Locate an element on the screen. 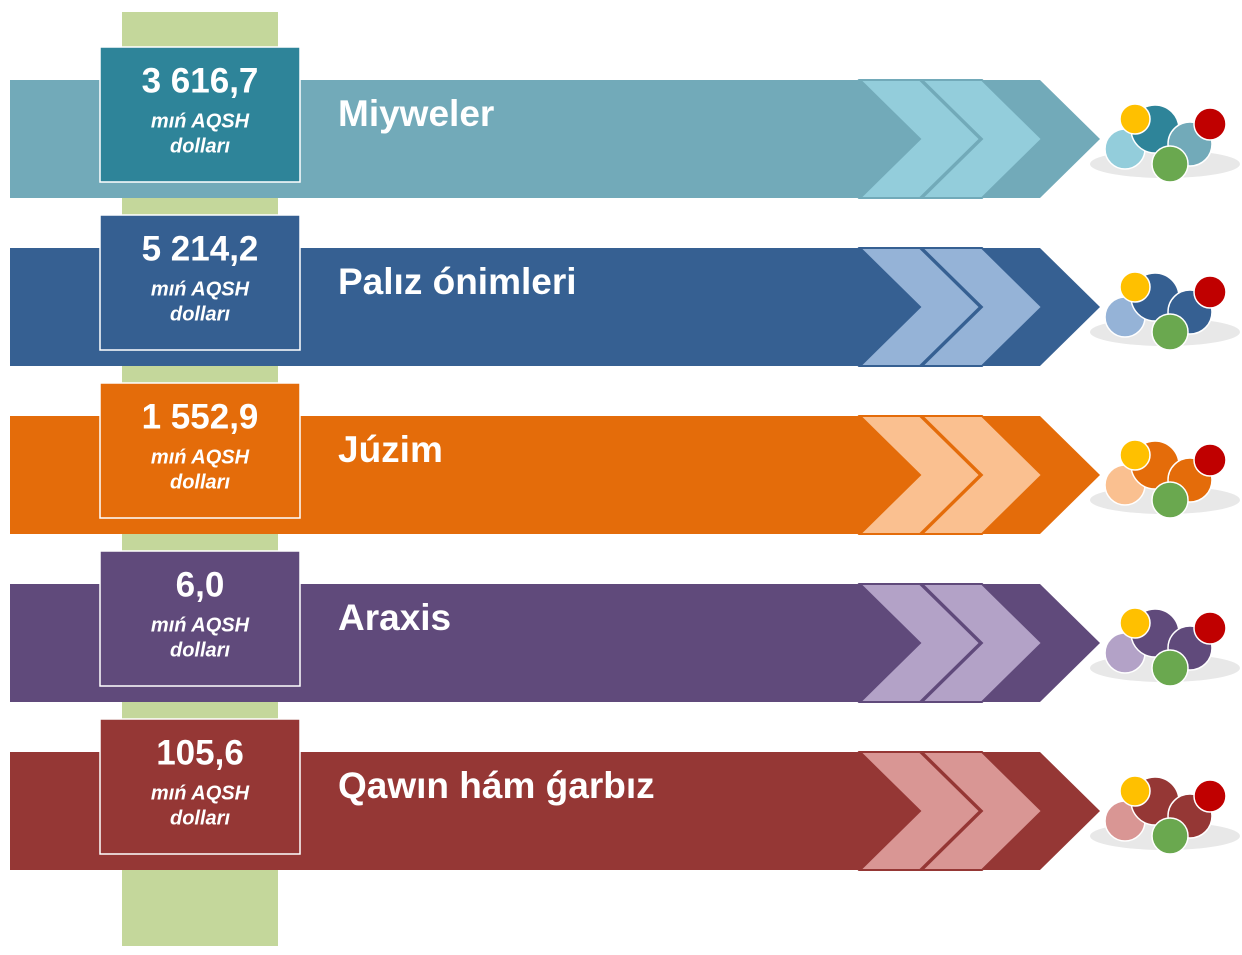 The width and height of the screenshot is (1242, 955). value: 105,6 is located at coordinates (200, 752).